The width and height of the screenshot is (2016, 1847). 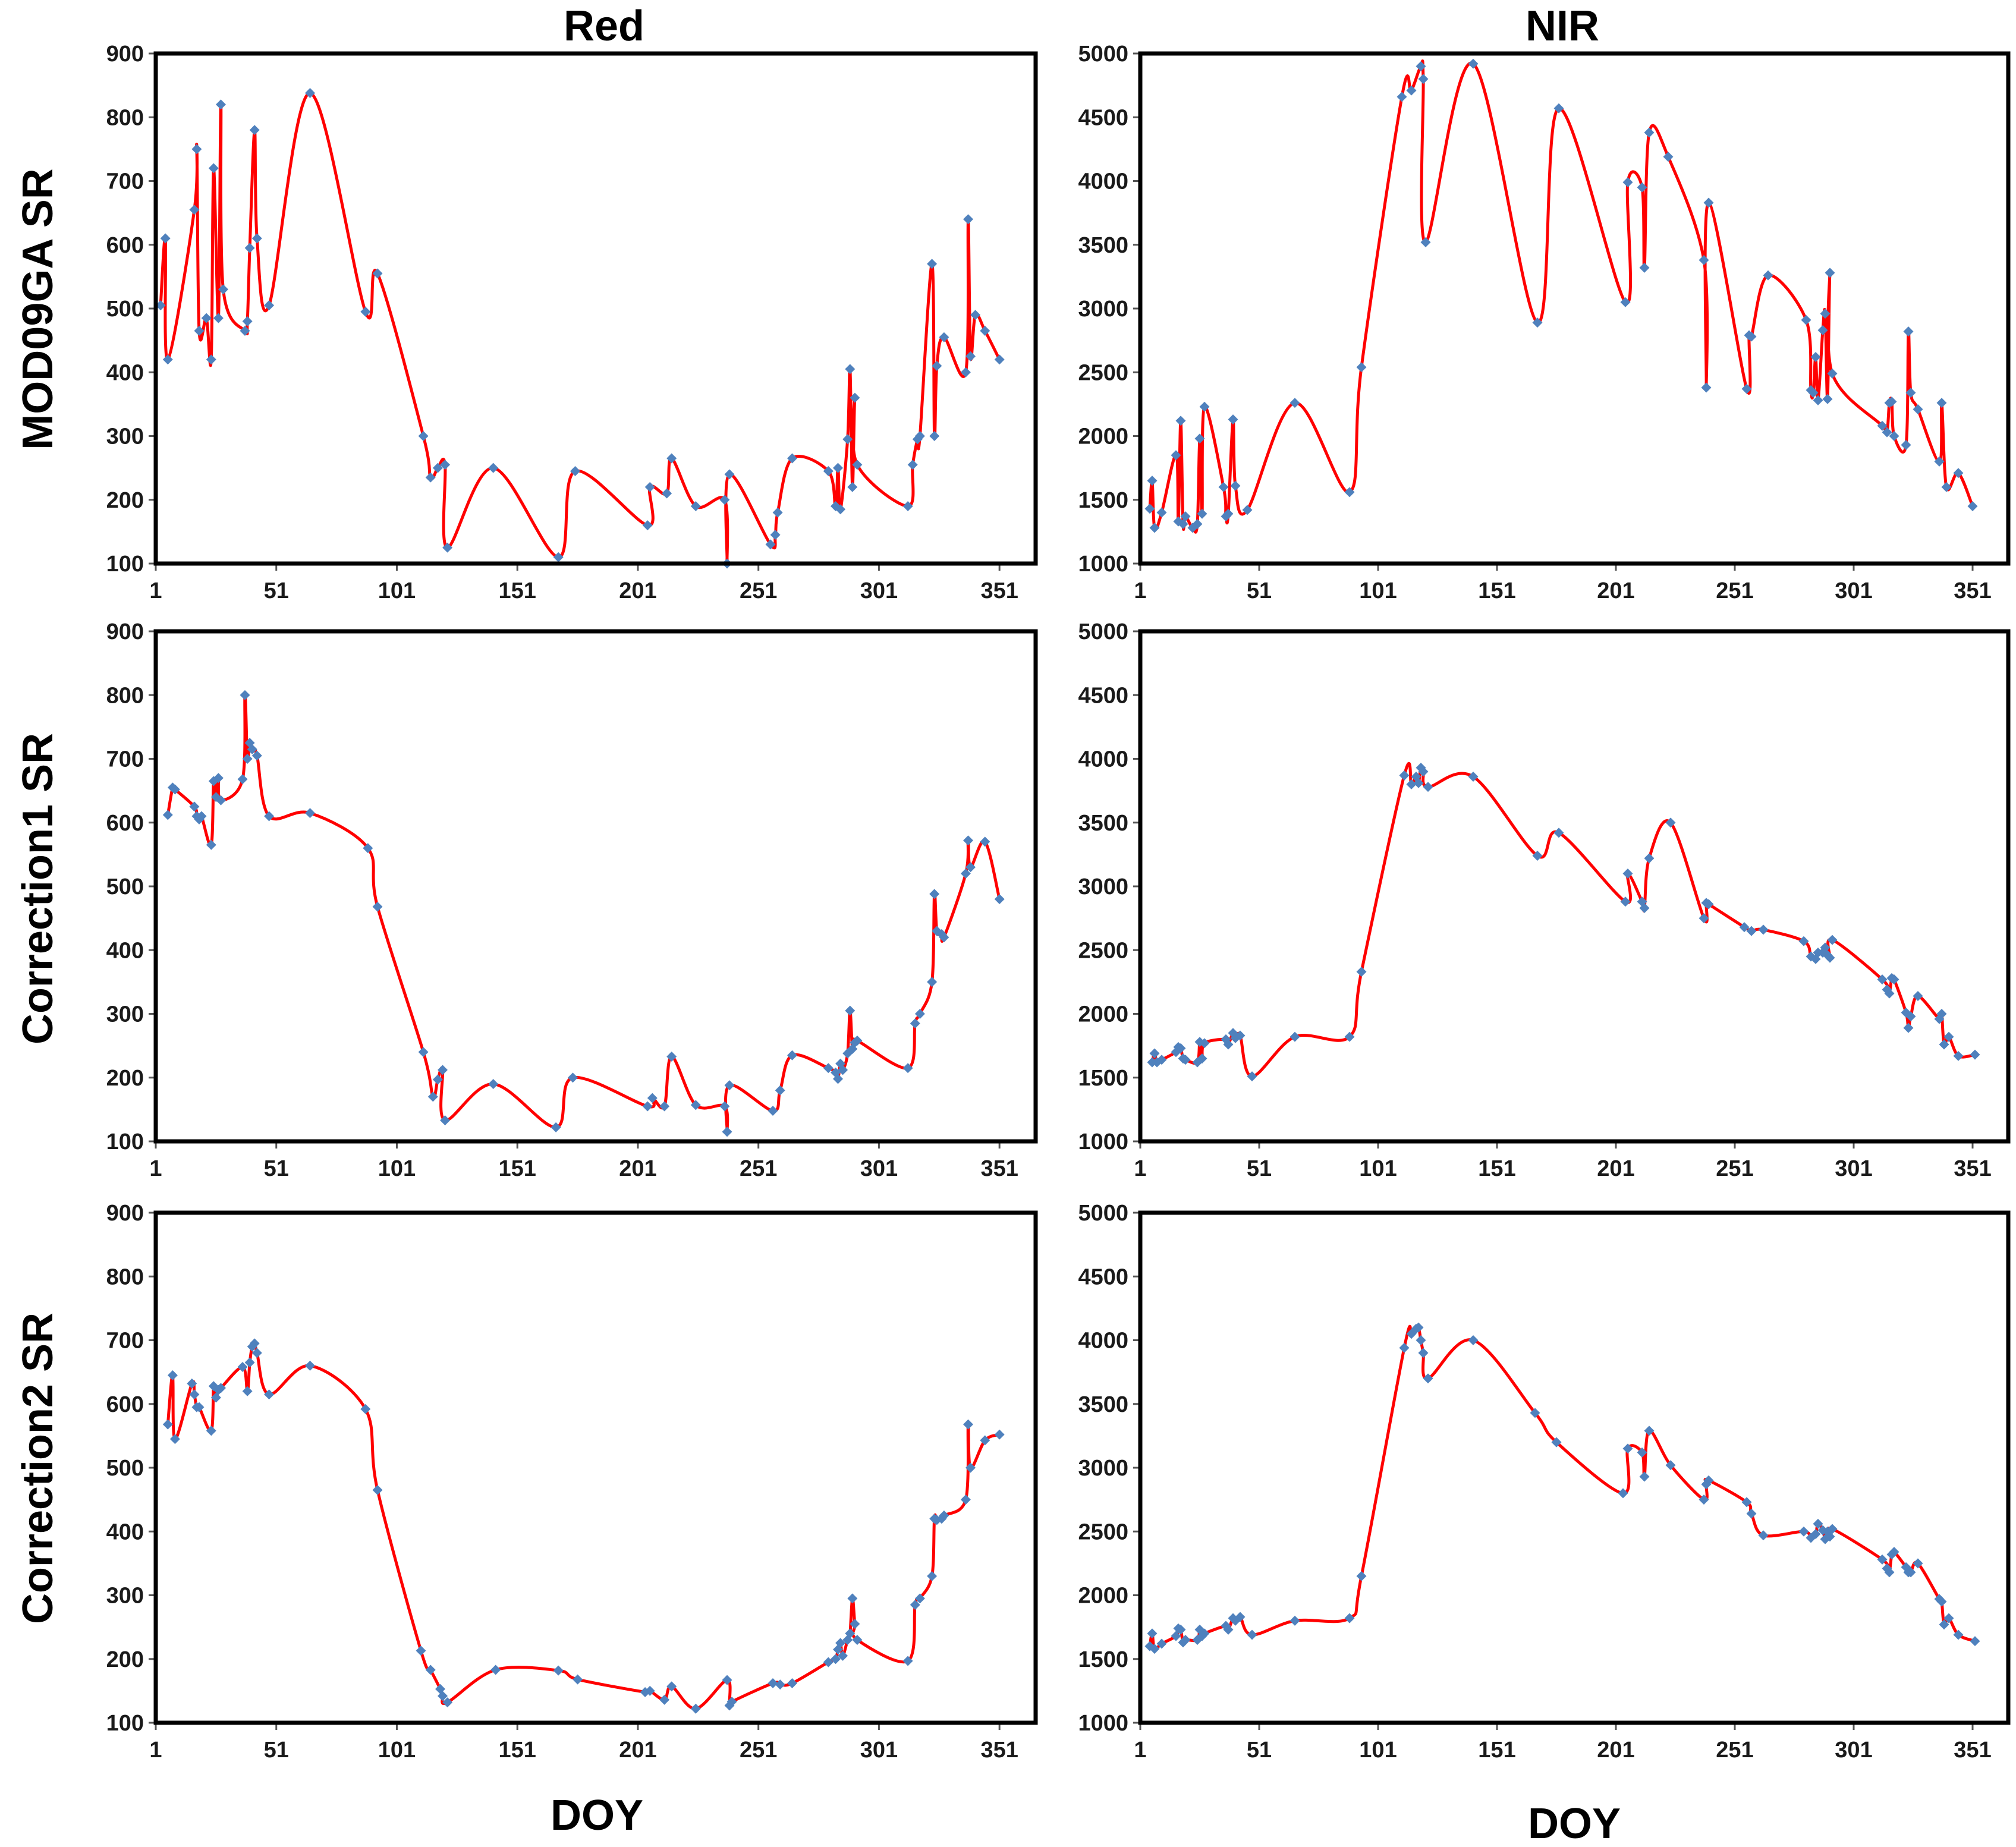 What do you see at coordinates (1103, 246) in the screenshot?
I see `y-tick-label: 3500` at bounding box center [1103, 246].